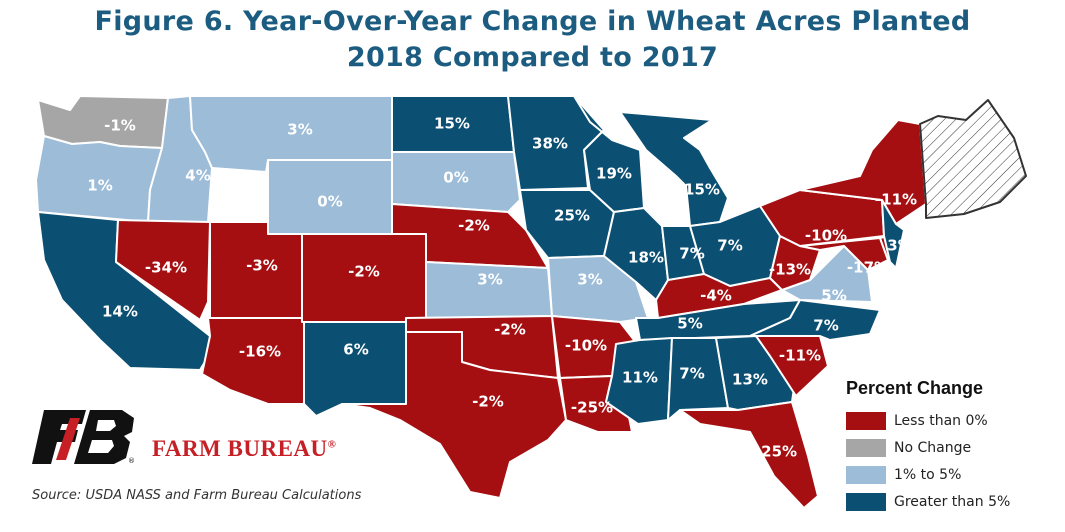 The image size is (1065, 532). I want to click on state-label-ca: 14%, so click(120, 312).